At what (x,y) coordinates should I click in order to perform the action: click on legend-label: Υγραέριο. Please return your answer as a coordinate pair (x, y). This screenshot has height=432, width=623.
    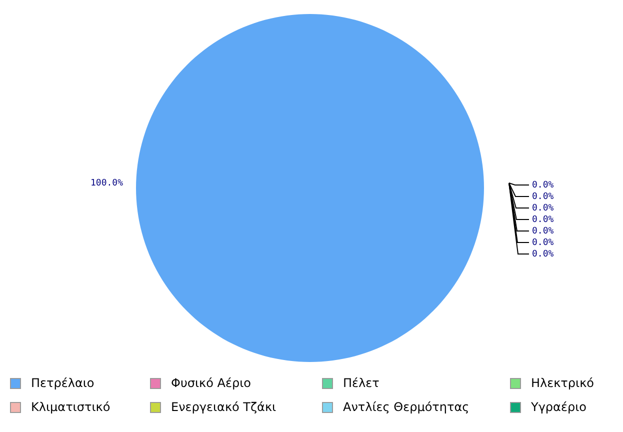
    Looking at the image, I should click on (558, 407).